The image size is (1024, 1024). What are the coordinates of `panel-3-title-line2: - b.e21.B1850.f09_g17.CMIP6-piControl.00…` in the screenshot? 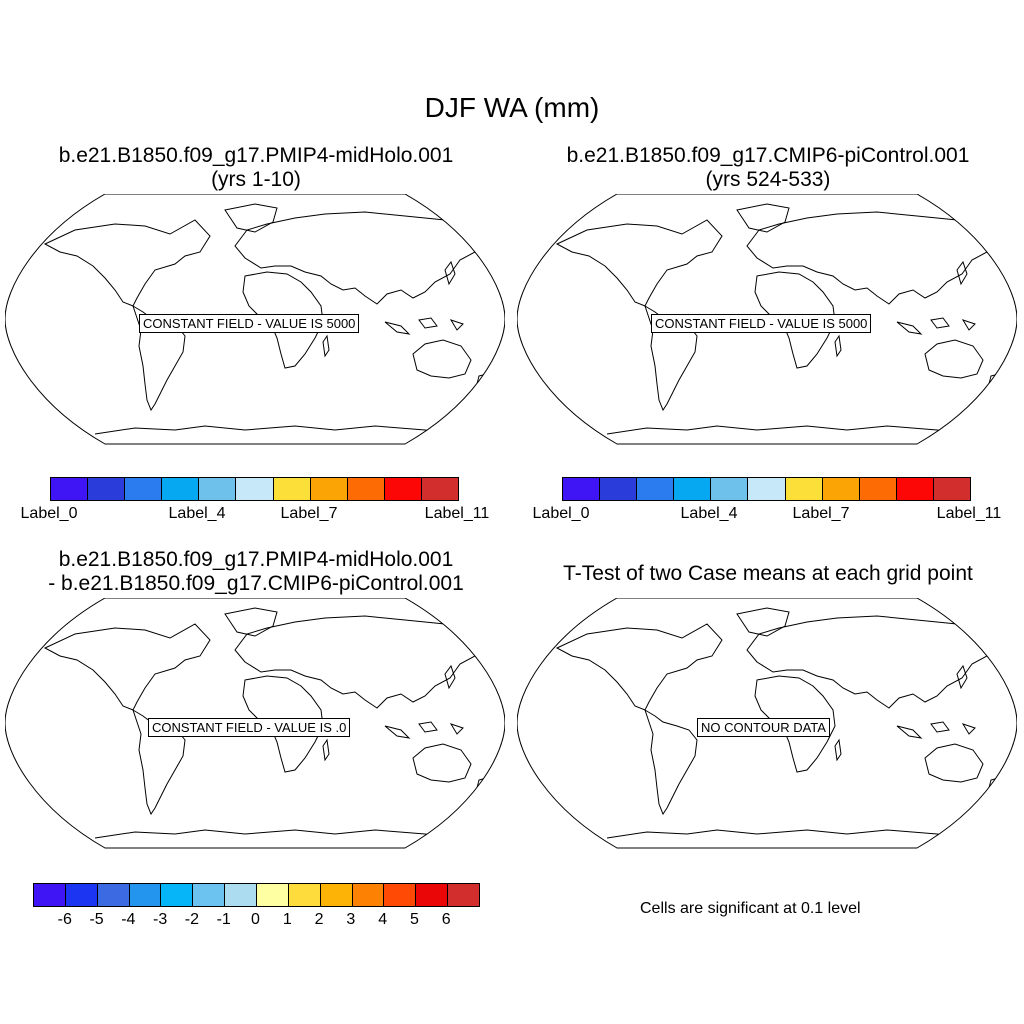 It's located at (256, 583).